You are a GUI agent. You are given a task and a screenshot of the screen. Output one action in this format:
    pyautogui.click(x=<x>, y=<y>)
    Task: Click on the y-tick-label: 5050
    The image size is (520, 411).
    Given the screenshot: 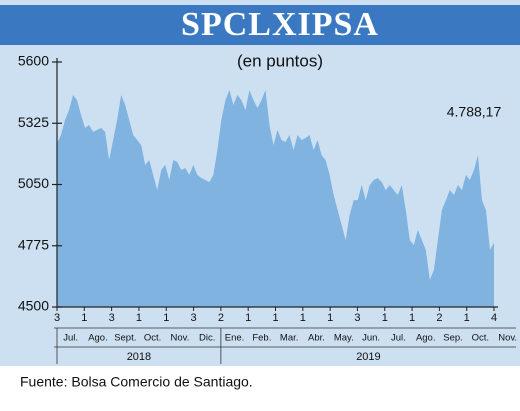 What is the action you would take?
    pyautogui.click(x=33, y=183)
    